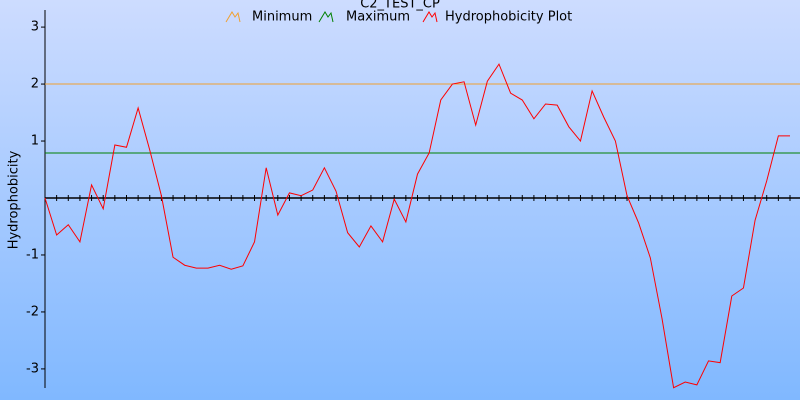 The image size is (800, 400). Describe the element at coordinates (400, 6) in the screenshot. I see `chart-title: C2_TEST_CP` at that location.